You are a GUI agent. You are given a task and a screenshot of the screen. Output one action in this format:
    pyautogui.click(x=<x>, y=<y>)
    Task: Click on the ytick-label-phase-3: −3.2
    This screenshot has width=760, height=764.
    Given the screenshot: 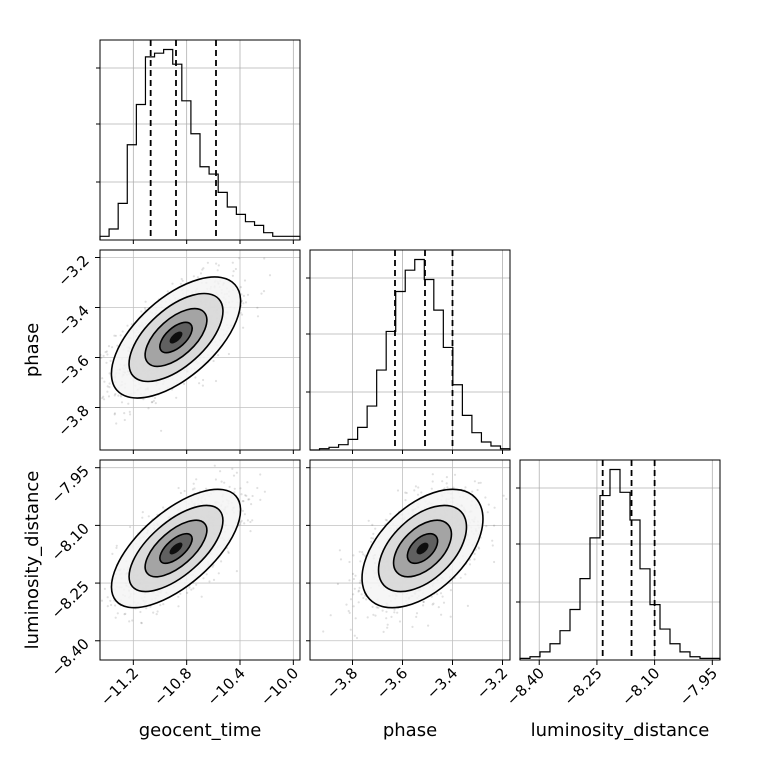 What is the action you would take?
    pyautogui.click(x=73, y=271)
    